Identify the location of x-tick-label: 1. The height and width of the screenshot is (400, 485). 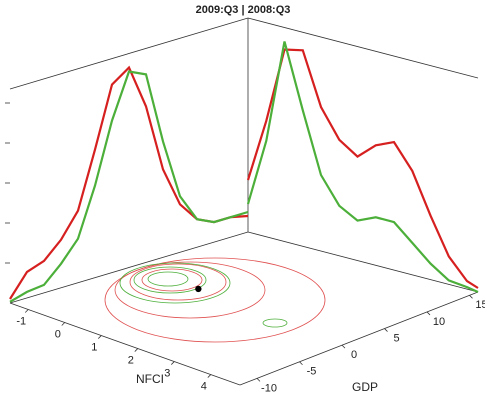
(94, 347).